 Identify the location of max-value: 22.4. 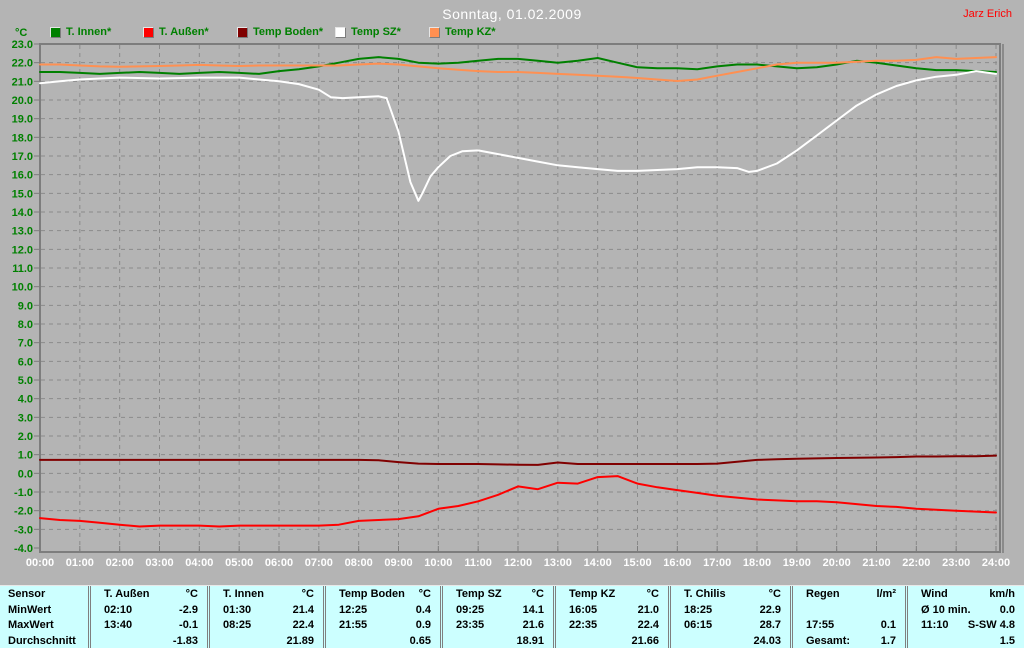
(303, 625).